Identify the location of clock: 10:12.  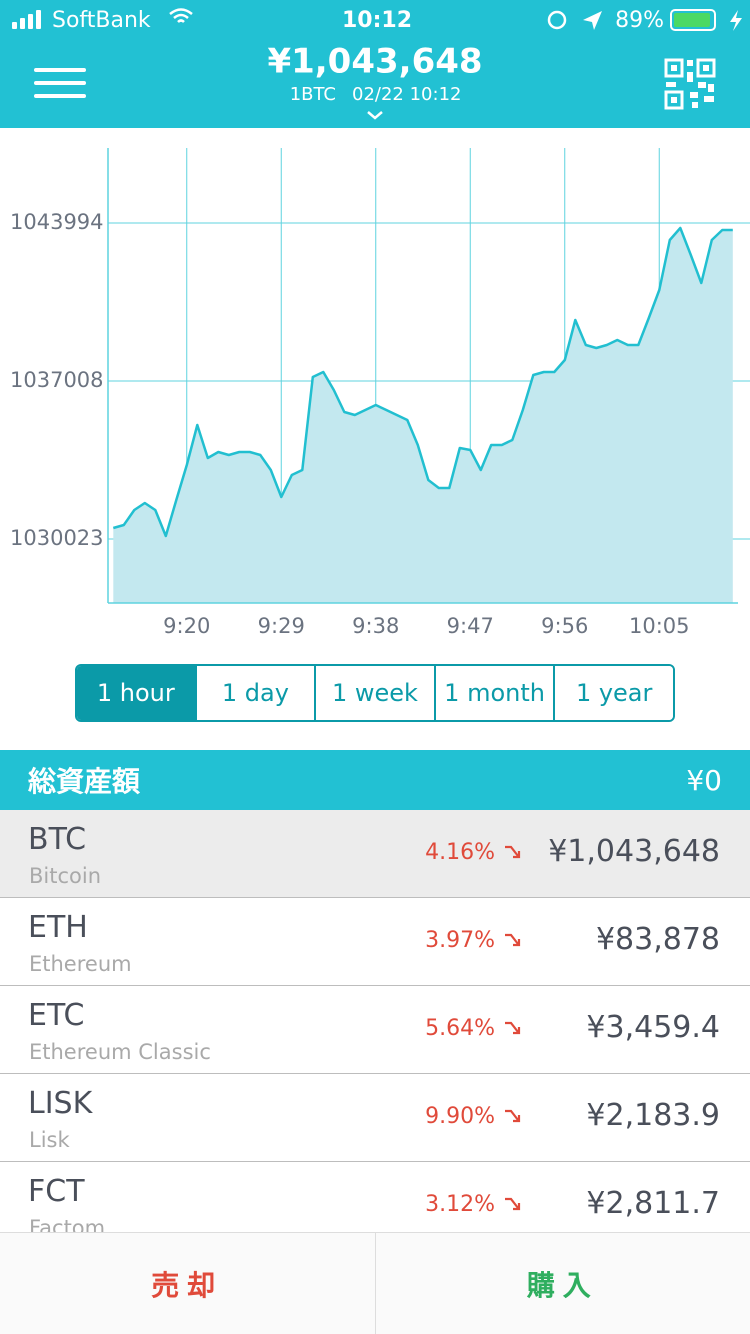
(377, 20).